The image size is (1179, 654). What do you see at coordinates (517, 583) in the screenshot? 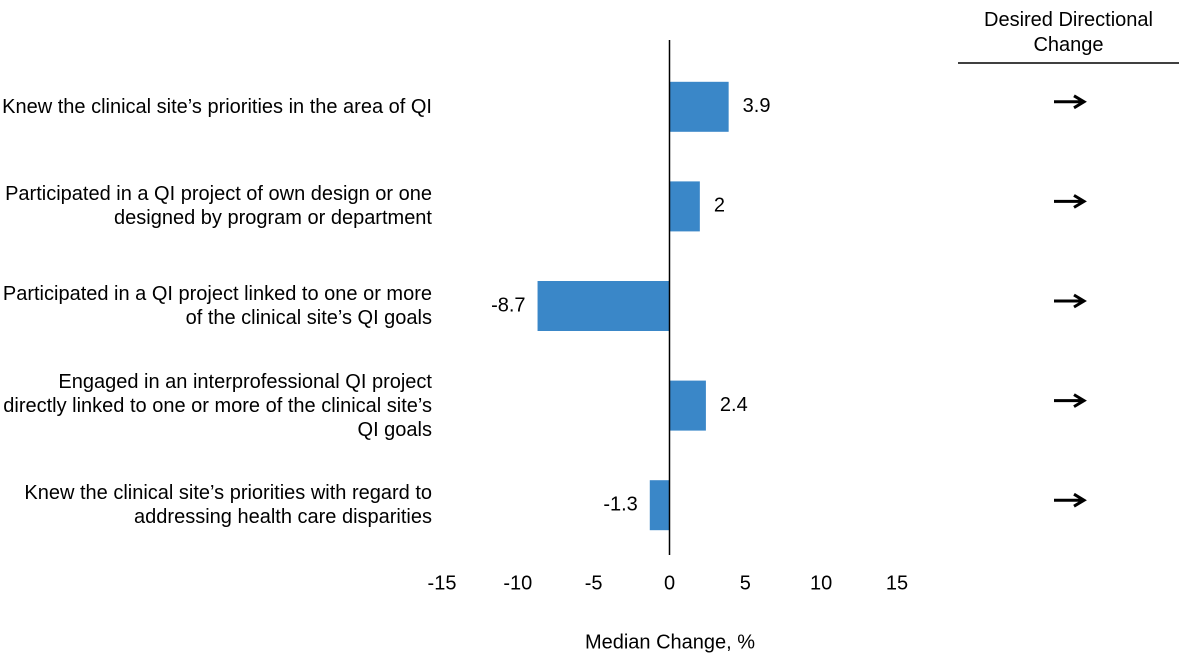
I see `x-tick-label: -10` at bounding box center [517, 583].